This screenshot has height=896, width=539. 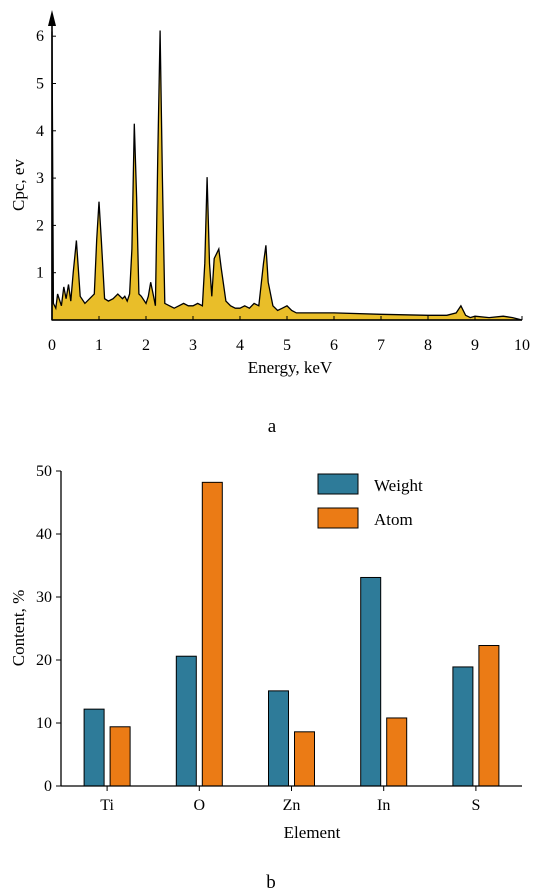 What do you see at coordinates (304, 759) in the screenshot?
I see `bar-atom-zn` at bounding box center [304, 759].